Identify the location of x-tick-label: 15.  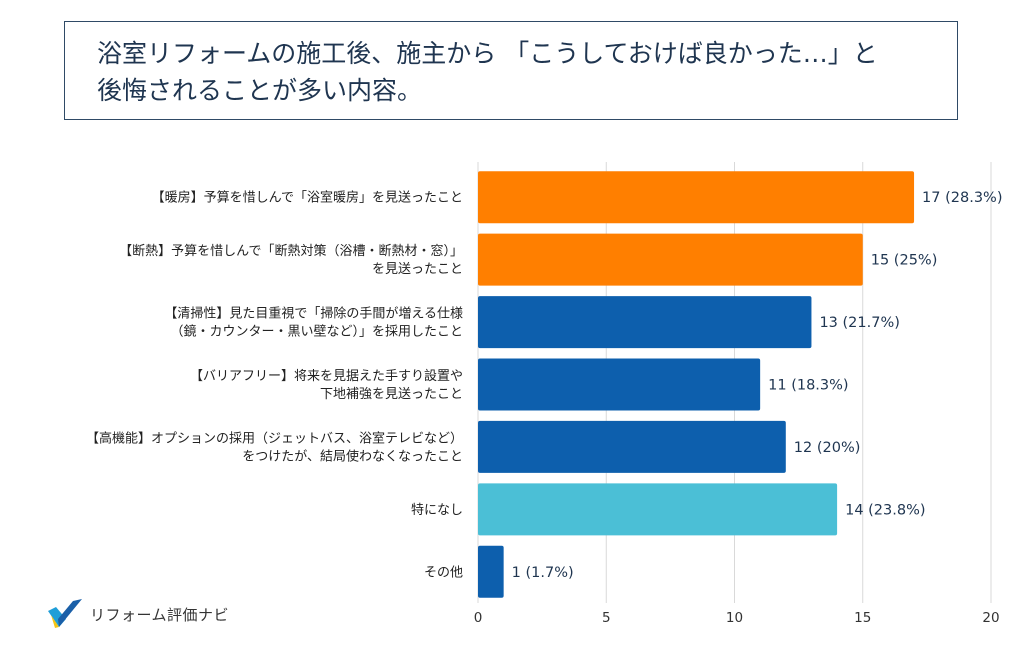
(862, 618).